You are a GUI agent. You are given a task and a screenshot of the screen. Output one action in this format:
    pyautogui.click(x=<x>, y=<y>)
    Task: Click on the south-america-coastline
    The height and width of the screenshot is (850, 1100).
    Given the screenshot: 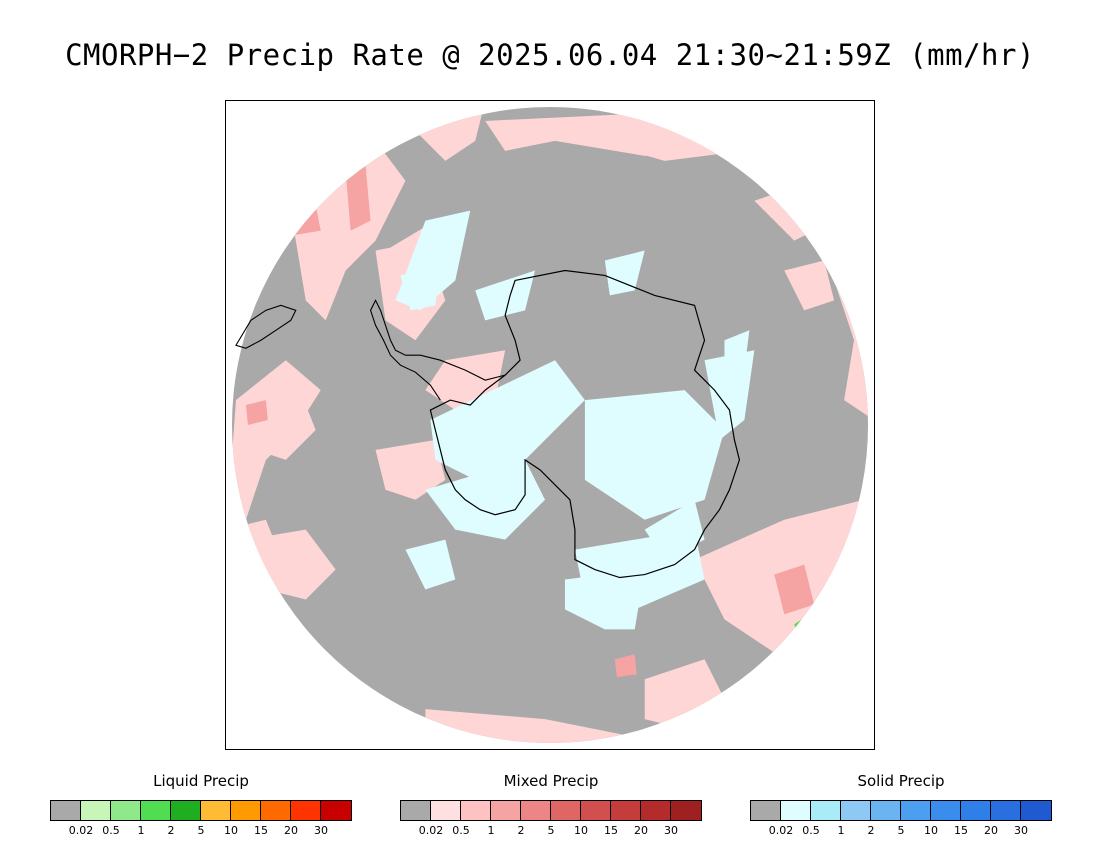 What is the action you would take?
    pyautogui.click(x=266, y=326)
    